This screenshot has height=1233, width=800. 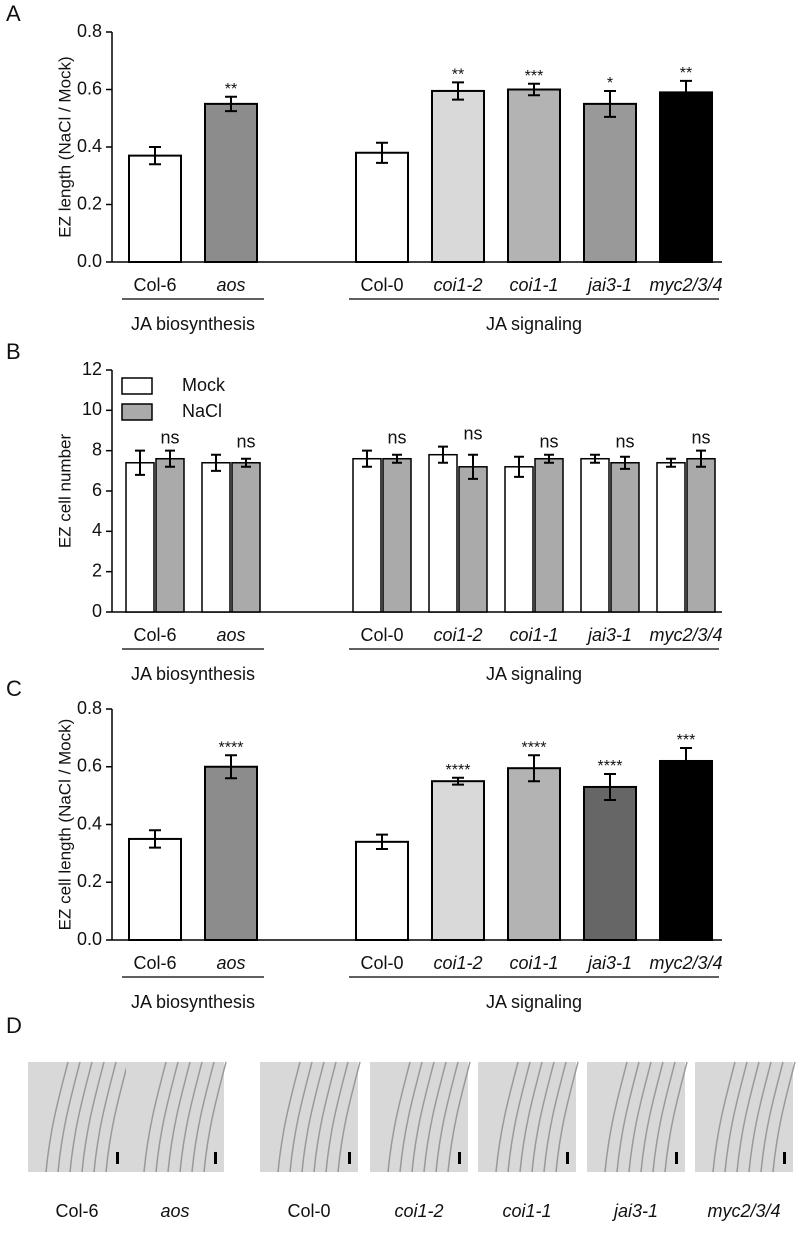 I want to click on y-tick-label: 0.2, so click(x=89, y=881).